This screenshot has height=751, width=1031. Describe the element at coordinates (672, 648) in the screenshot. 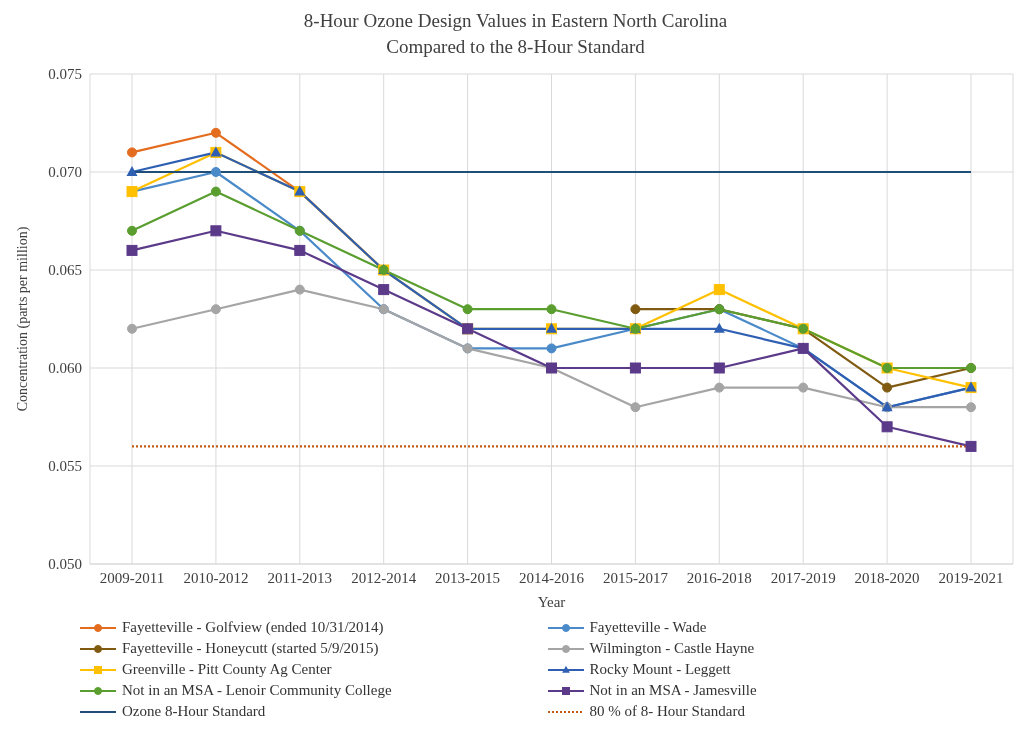

I see `legend-label: Wilmington - Castle Hayne` at that location.